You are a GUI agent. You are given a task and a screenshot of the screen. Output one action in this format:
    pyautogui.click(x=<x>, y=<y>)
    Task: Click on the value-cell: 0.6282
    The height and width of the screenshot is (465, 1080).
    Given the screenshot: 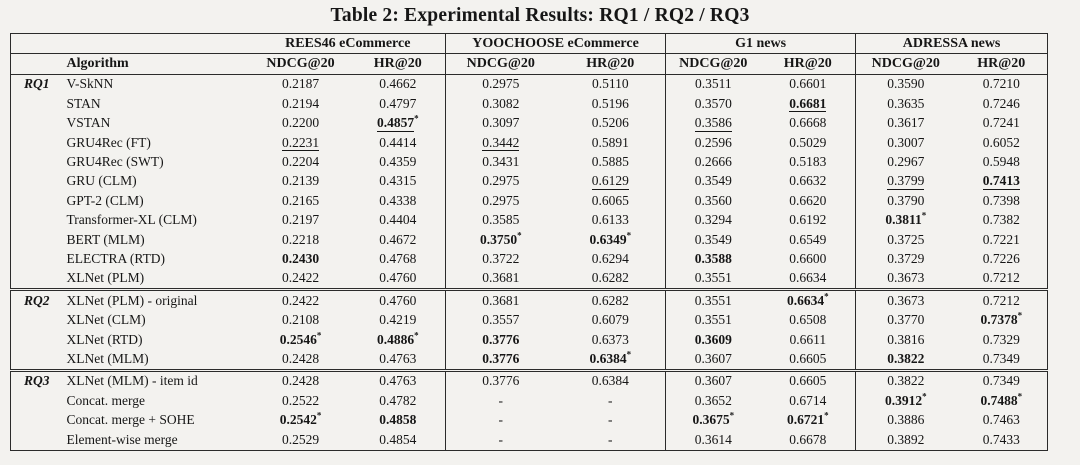 What is the action you would take?
    pyautogui.click(x=610, y=299)
    